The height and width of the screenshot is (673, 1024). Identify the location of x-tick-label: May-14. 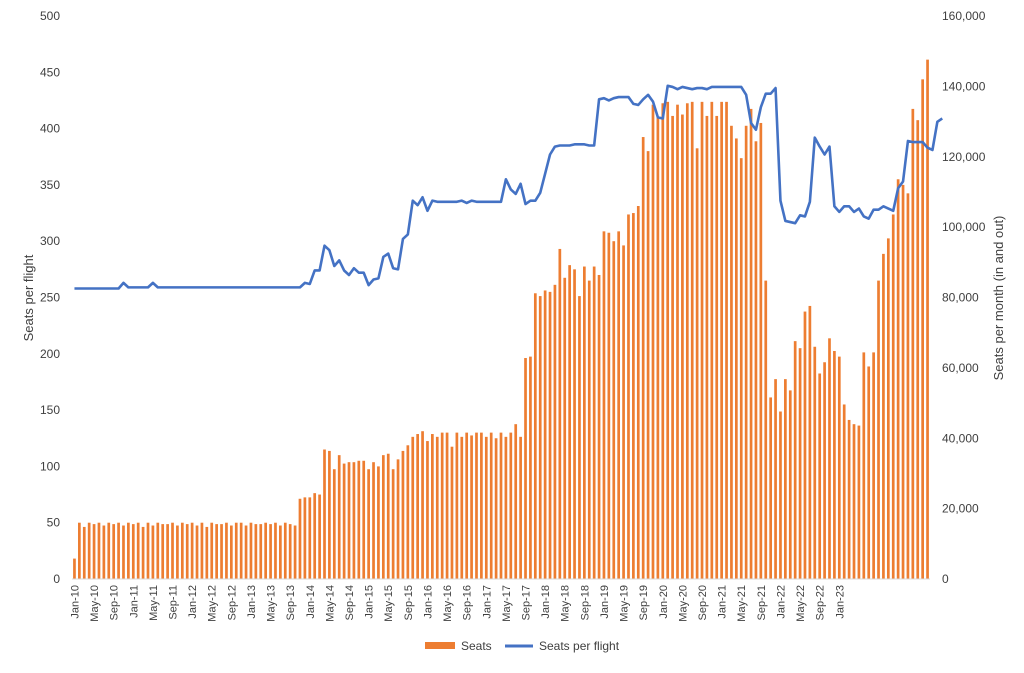
(330, 603).